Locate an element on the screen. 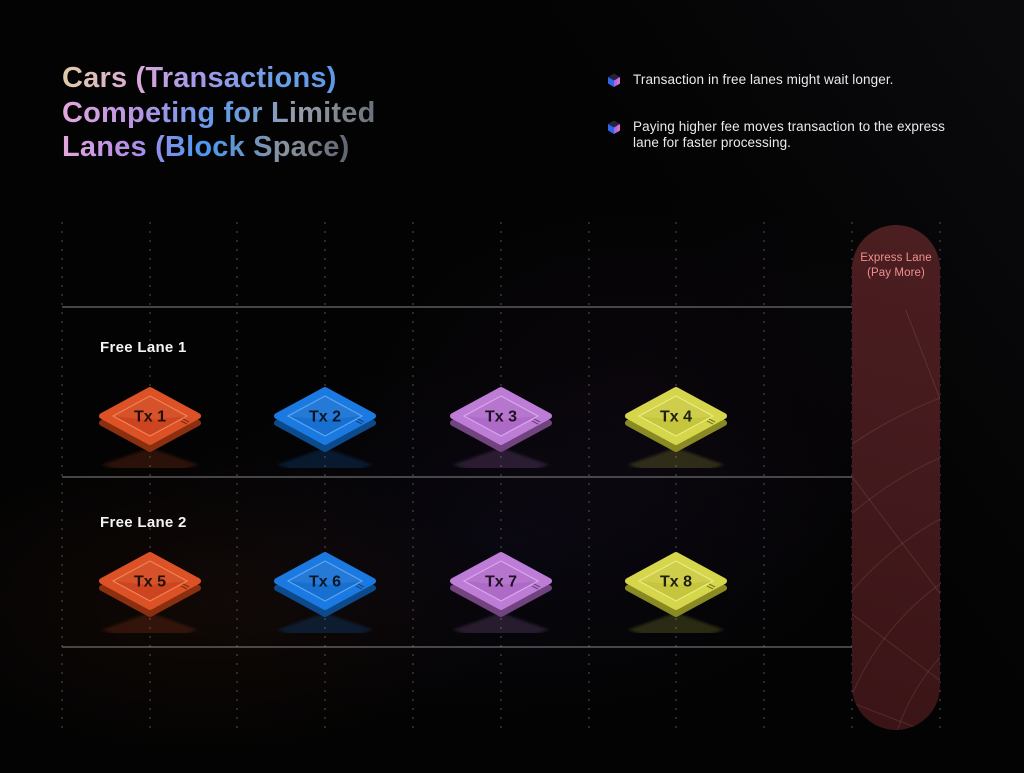  car-label: Tx 4 is located at coordinates (676, 417).